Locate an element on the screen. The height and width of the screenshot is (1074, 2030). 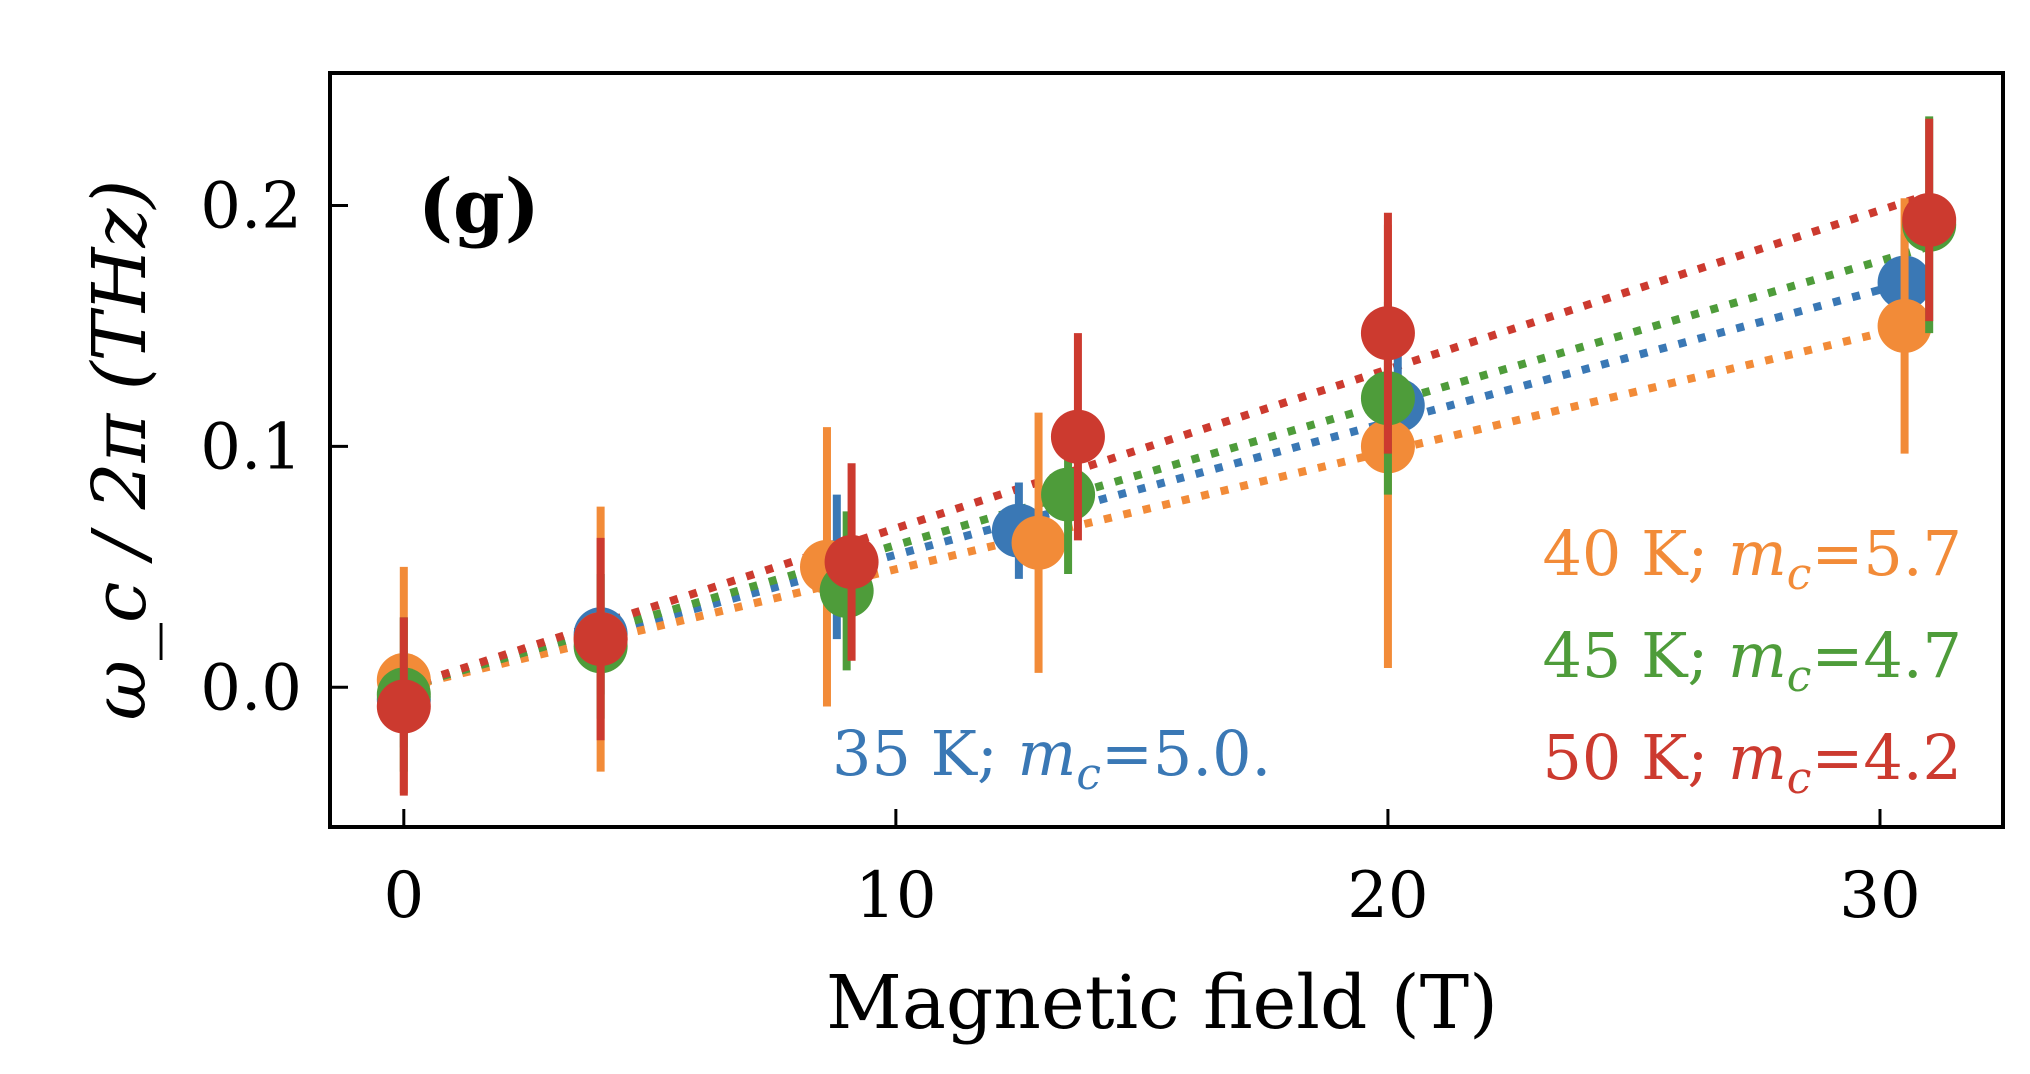
x-tick-label: 10 is located at coordinates (895, 896).